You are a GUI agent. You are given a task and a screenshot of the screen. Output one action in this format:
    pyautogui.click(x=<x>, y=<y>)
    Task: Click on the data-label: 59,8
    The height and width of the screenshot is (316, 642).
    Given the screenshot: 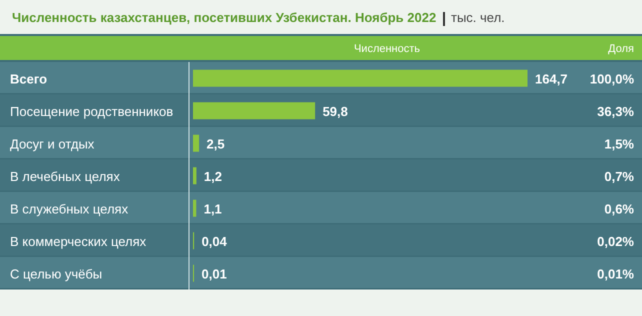 What is the action you would take?
    pyautogui.click(x=335, y=111)
    